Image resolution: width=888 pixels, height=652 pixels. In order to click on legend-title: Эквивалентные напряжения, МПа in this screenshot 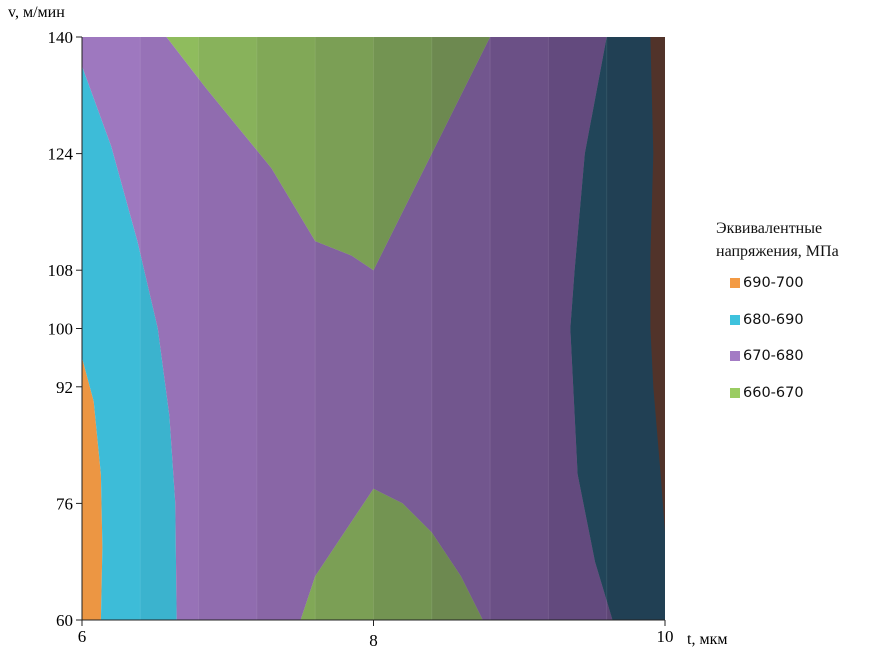, I will do `click(777, 240)`.